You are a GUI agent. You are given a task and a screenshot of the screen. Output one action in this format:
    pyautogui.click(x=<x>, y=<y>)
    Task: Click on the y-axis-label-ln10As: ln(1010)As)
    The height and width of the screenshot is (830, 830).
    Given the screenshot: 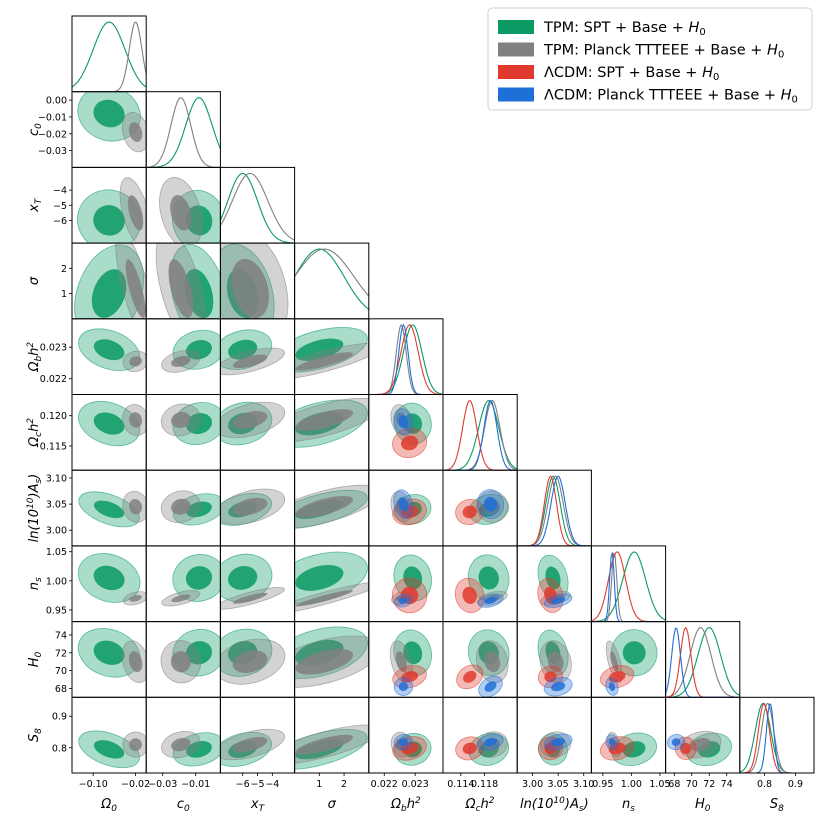 What is the action you would take?
    pyautogui.click(x=35, y=508)
    